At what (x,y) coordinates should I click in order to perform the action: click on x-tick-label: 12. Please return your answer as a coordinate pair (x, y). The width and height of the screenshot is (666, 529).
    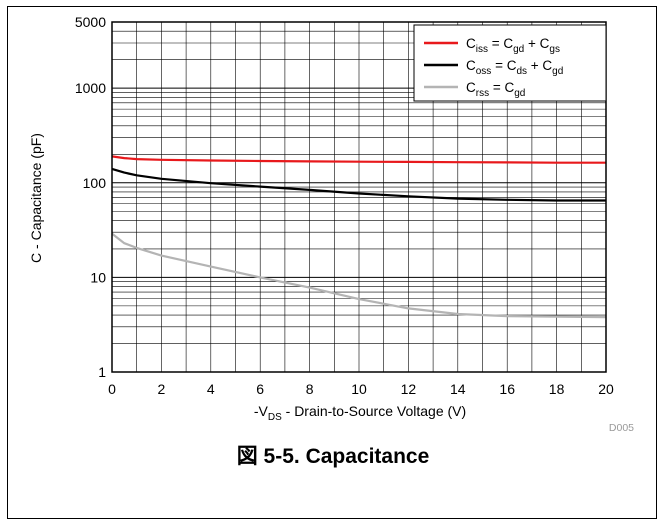
    Looking at the image, I should click on (409, 389).